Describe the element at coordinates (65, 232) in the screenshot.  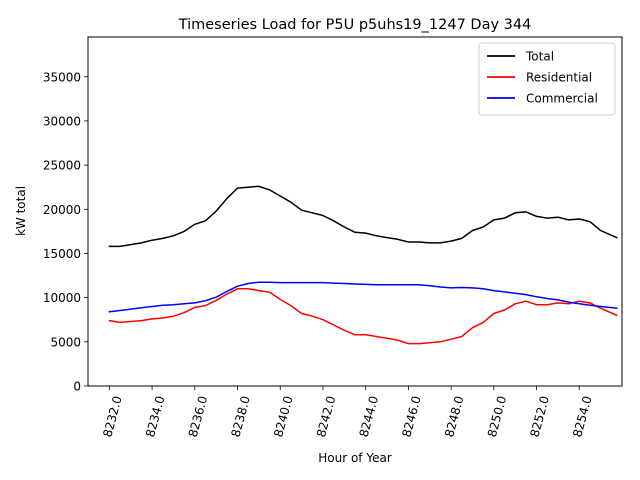
I see `y-axis-ticks: 0 5000 10000 15000 20000 25000 30000 35000` at that location.